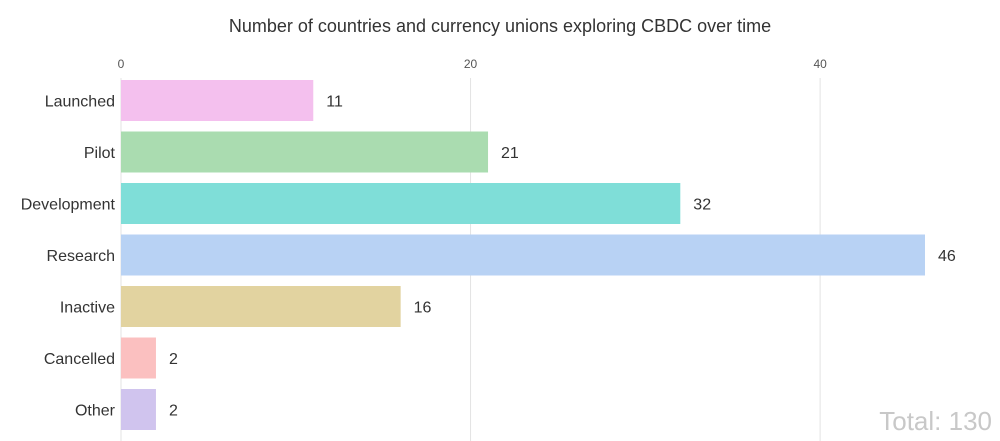 This screenshot has width=1000, height=441. Describe the element at coordinates (173, 359) in the screenshot. I see `value-label-cancelled: 2` at that location.